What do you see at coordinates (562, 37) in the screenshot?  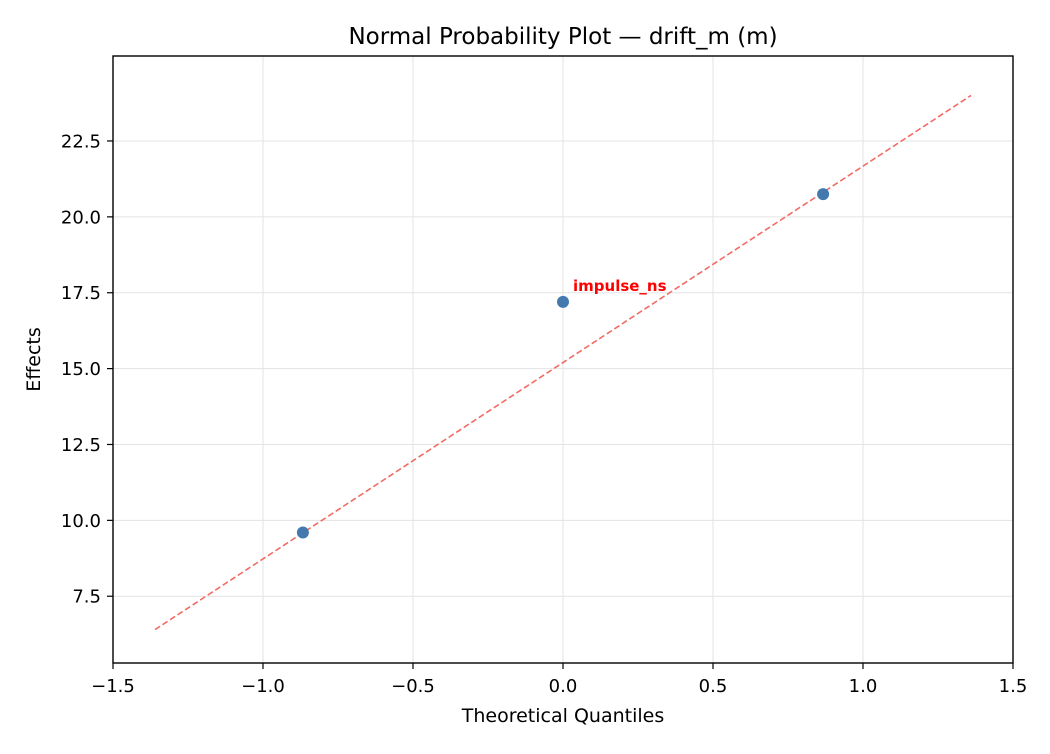 I see `chart-title: Normal Probability Plot — drift_m (m)` at bounding box center [562, 37].